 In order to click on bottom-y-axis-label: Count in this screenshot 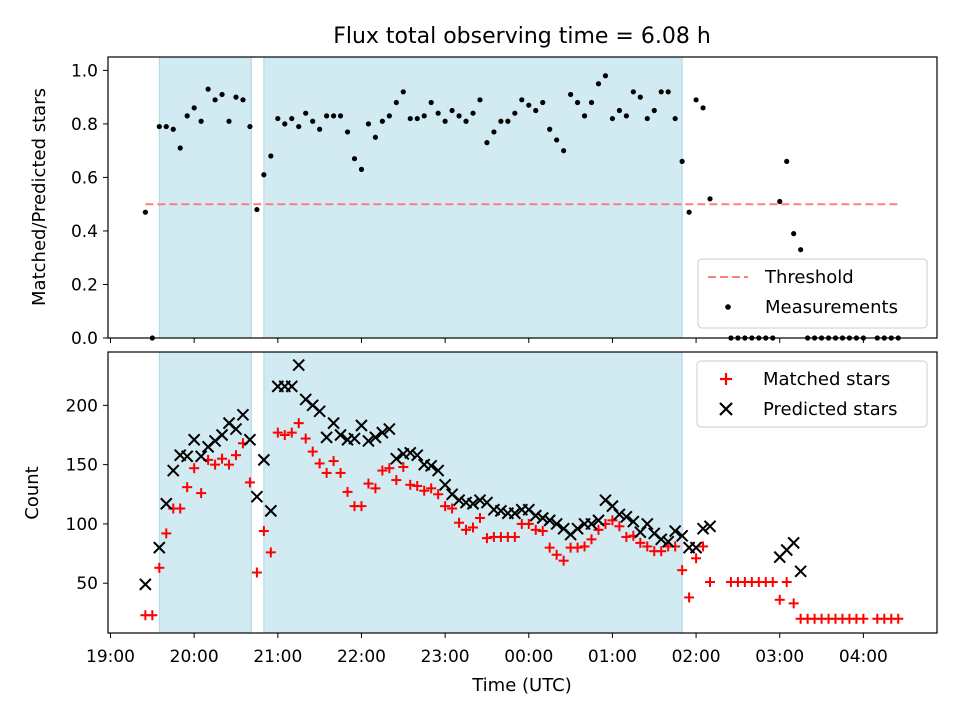, I will do `click(32, 492)`.